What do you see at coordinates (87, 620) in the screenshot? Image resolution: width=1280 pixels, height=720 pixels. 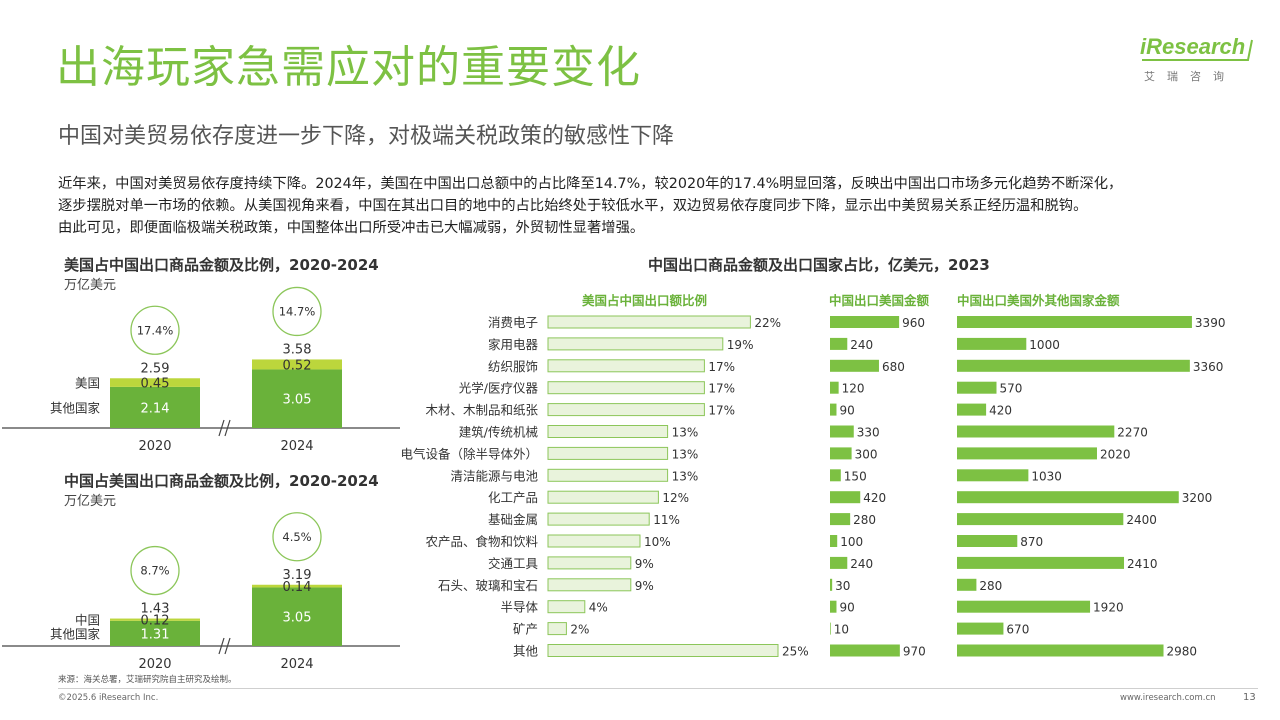 I see `series-label: 中国` at bounding box center [87, 620].